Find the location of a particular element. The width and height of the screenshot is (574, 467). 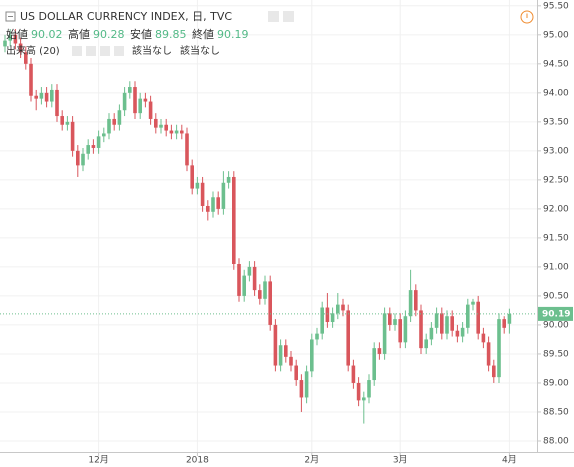

x-tick-label: 12月 is located at coordinates (98, 460).